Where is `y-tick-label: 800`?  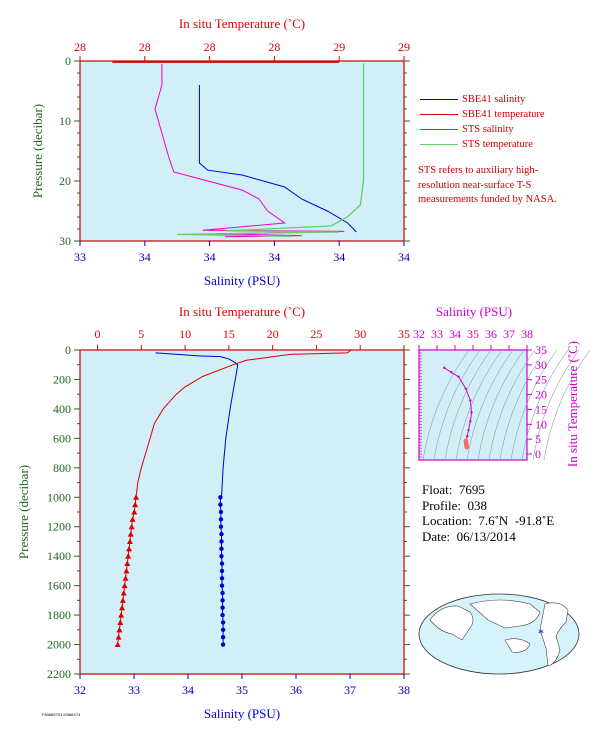
y-tick-label: 800 is located at coordinates (62, 468).